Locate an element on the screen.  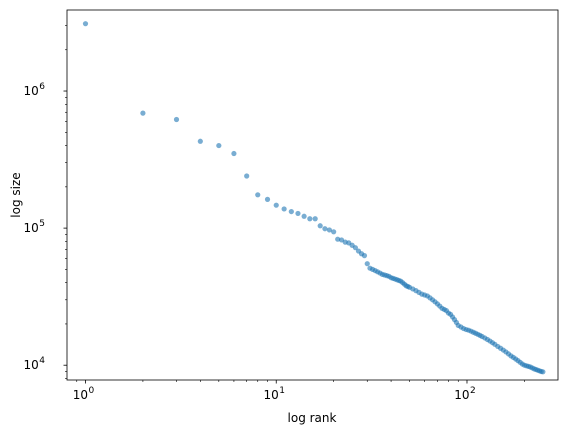
x-axis-ticks: 100 101 102 is located at coordinates (299, 391).